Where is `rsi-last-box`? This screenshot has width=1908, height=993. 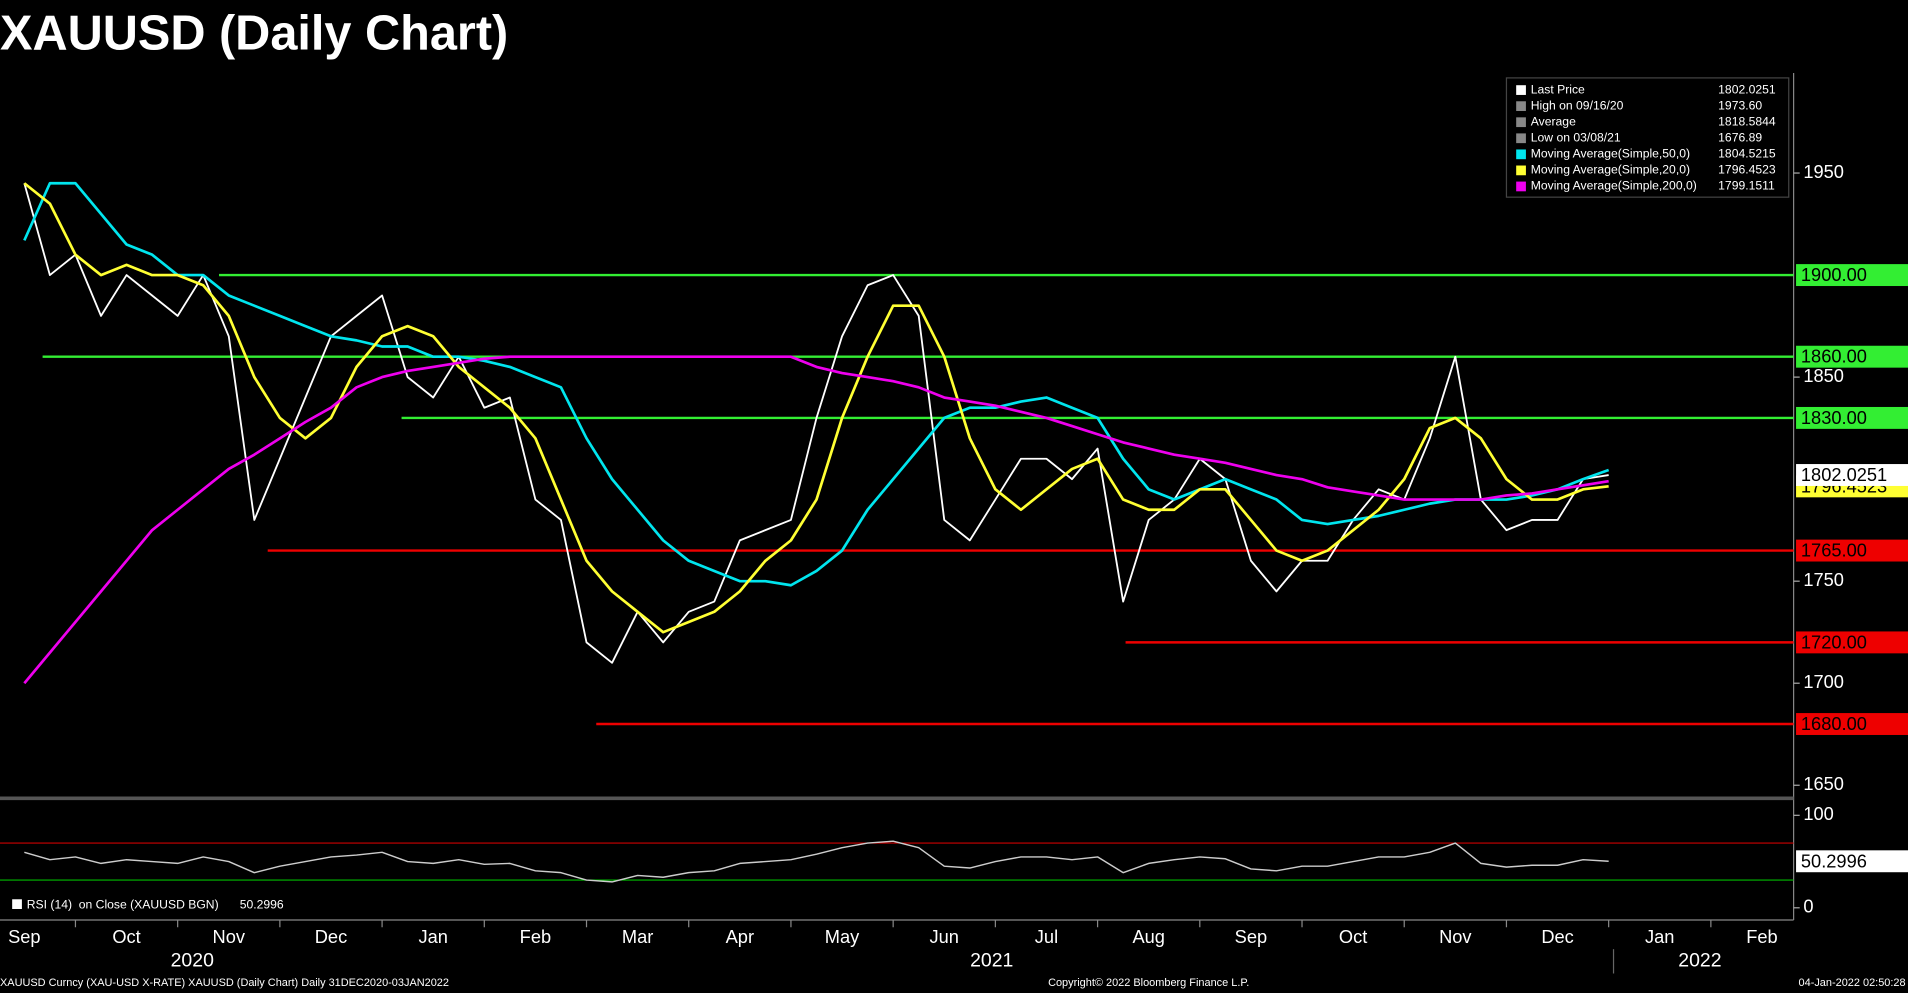 rsi-last-box is located at coordinates (1852, 861).